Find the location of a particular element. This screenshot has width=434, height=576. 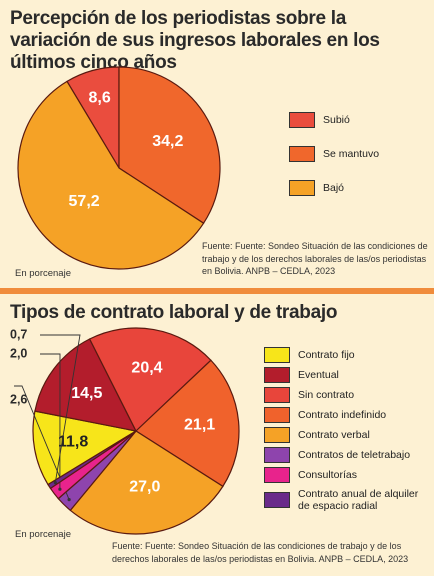

data-label: 21,1 is located at coordinates (199, 425).